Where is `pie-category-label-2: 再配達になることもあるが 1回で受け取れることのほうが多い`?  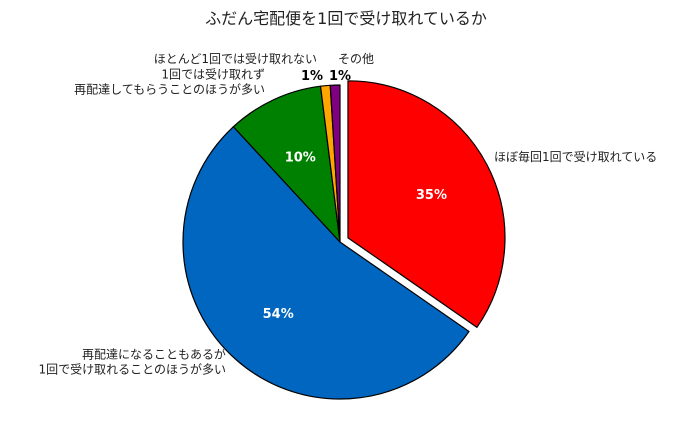 pie-category-label-2: 再配達になることもあるが 1回で受け取れることのほうが多い is located at coordinates (132, 362).